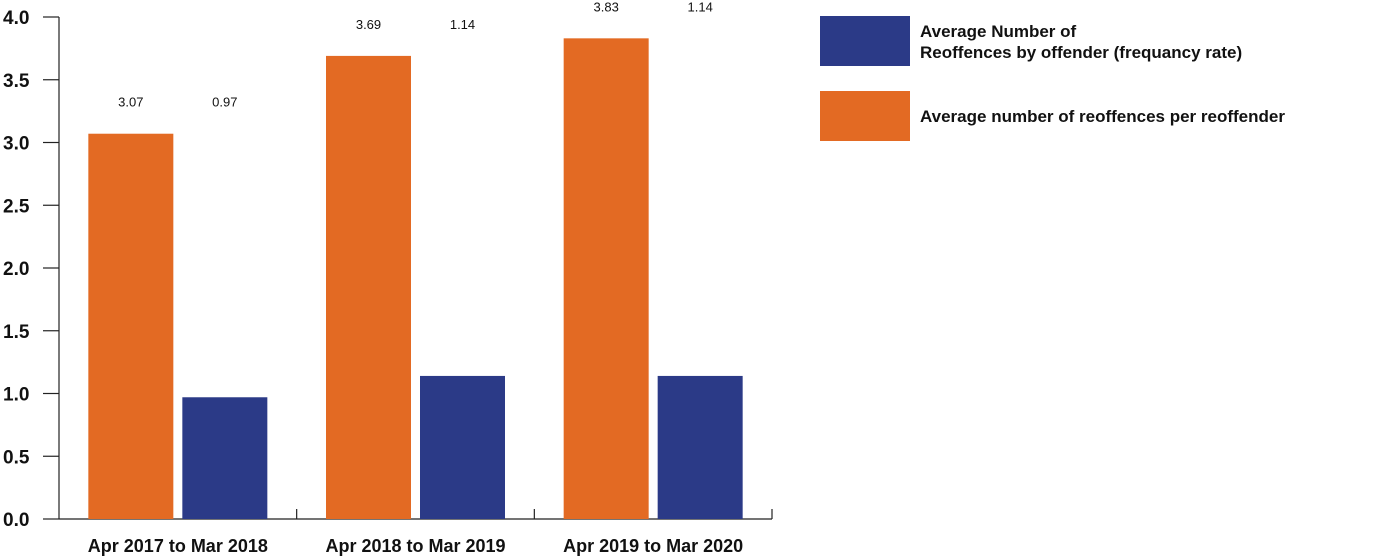  I want to click on x-tick-label: Apr 2019 to Mar 2020, so click(653, 546).